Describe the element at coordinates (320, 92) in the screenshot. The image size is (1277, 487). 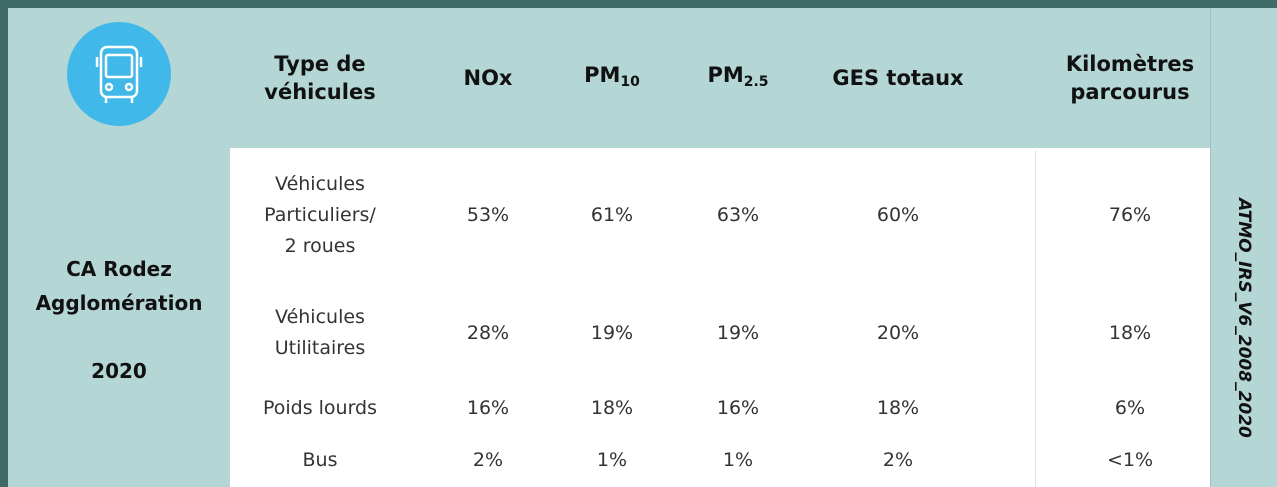
I see `header-line: véhicules` at that location.